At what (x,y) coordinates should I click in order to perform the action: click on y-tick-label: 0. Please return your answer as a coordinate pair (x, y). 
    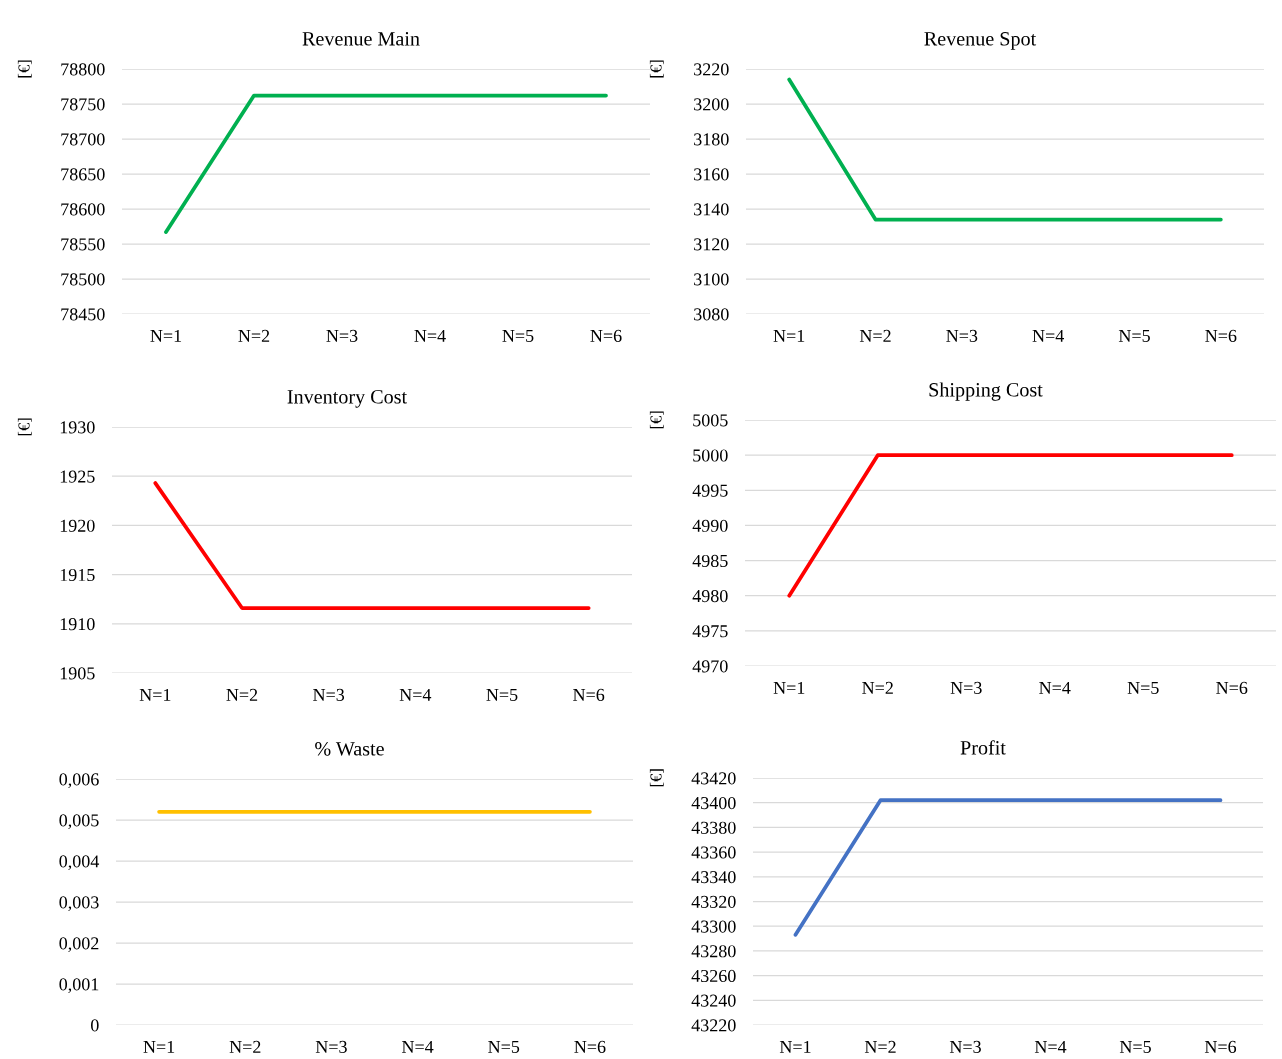
    Looking at the image, I should click on (94, 1025).